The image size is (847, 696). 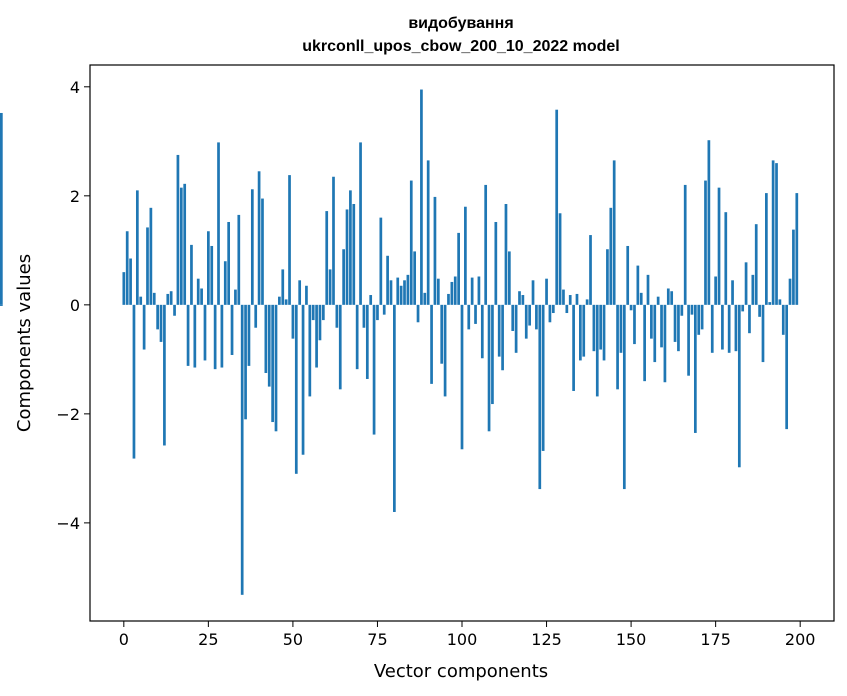 I want to click on x-axis-label: Vector components, so click(x=461, y=671).